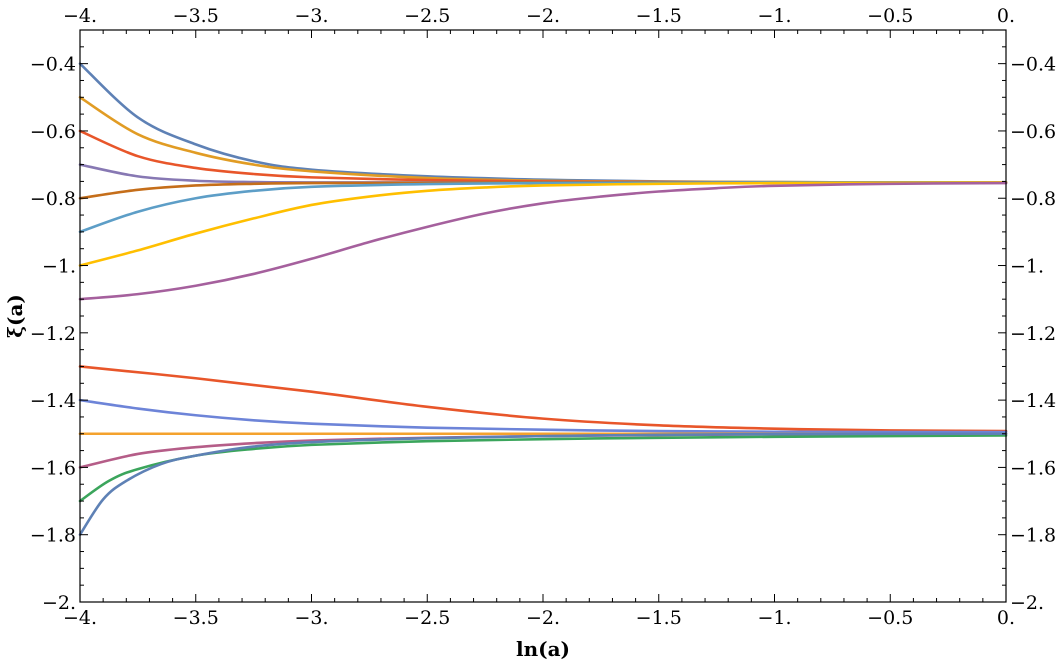  What do you see at coordinates (1033, 199) in the screenshot?
I see `y-tick-label-right: −0.8` at bounding box center [1033, 199].